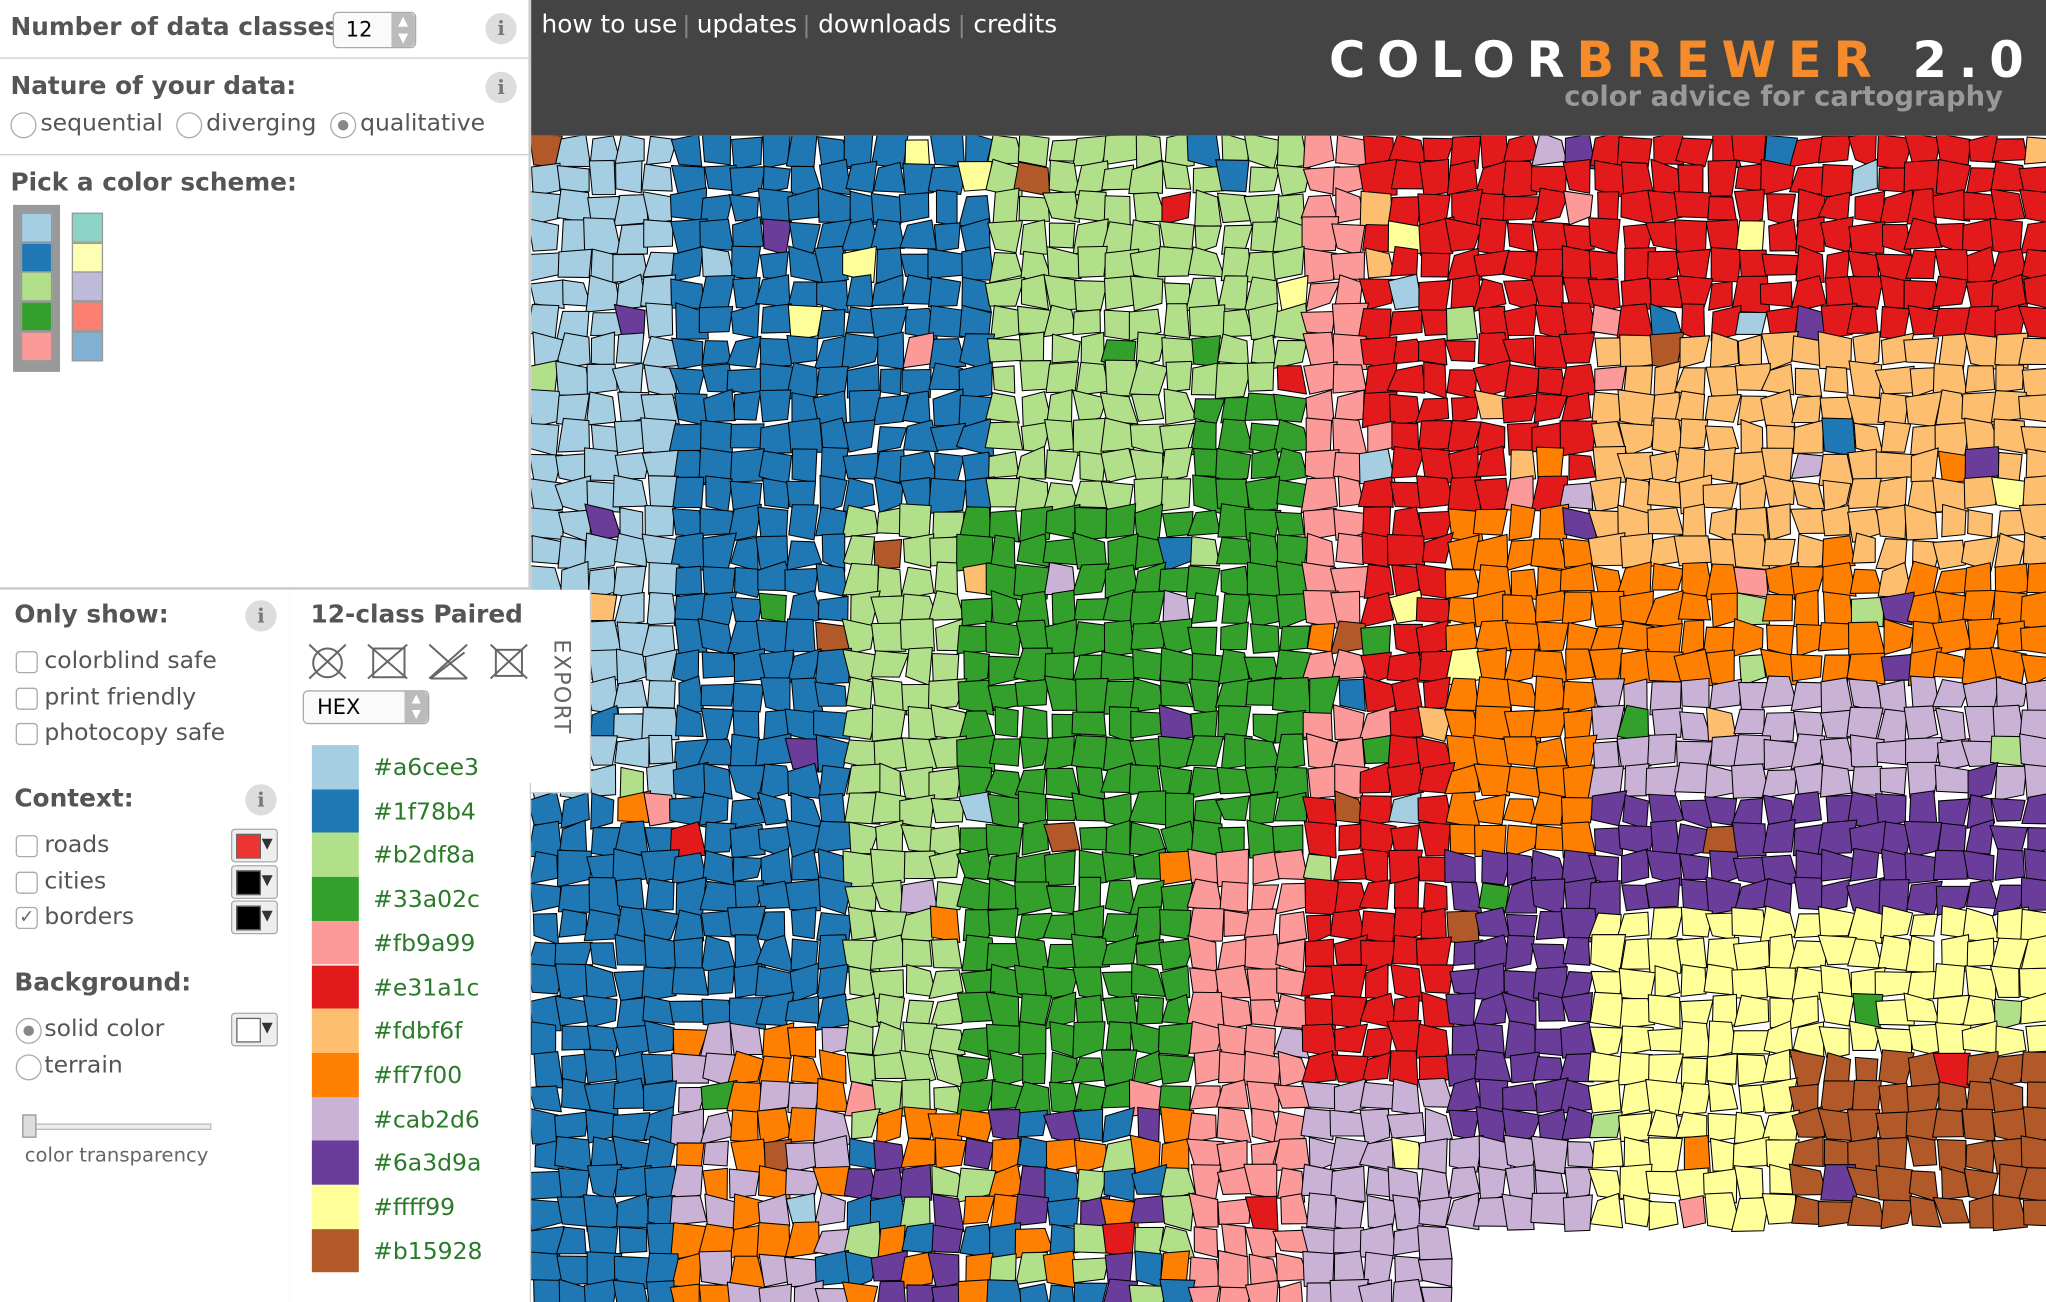  Describe the element at coordinates (747, 25) in the screenshot. I see `nav-link: updates` at that location.